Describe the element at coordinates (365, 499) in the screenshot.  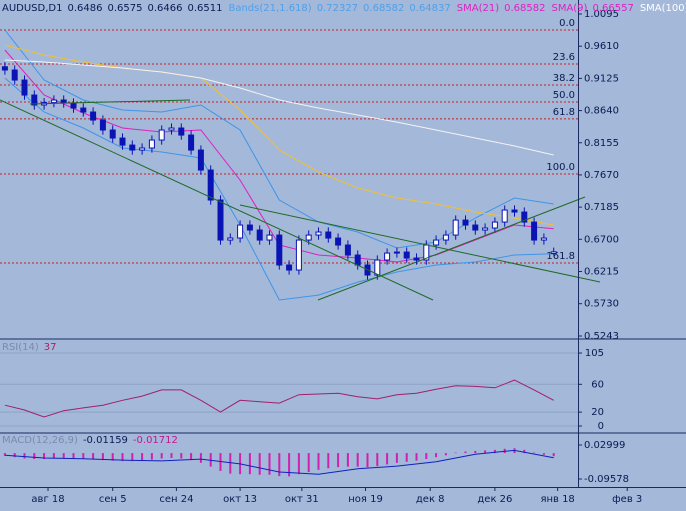
I see `x-tick-label: ноя 19` at that location.